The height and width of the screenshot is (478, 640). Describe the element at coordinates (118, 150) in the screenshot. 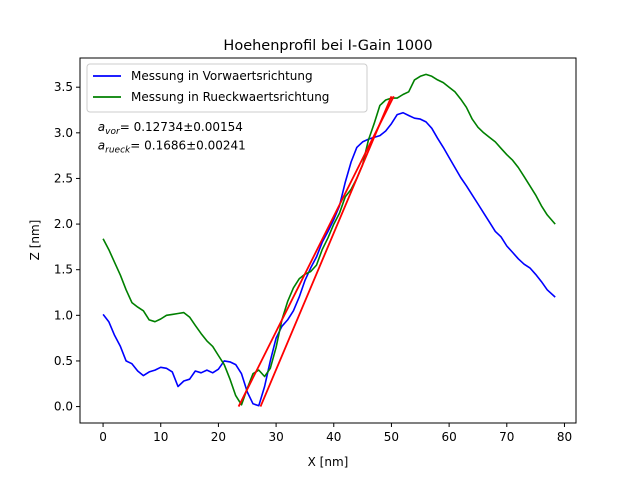

I see `annotation-subscript: rueck` at that location.